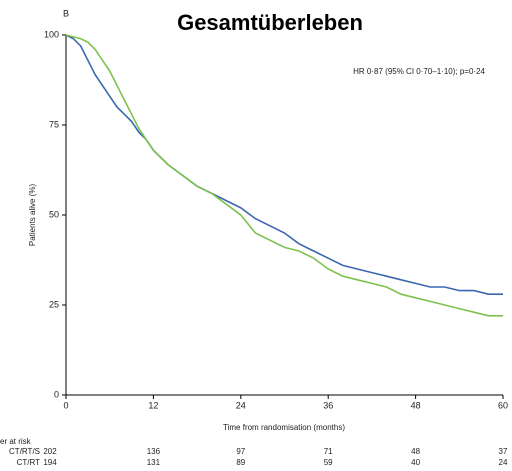 Image resolution: width=512 pixels, height=471 pixels. Describe the element at coordinates (328, 451) in the screenshot. I see `risk-value: 71` at that location.